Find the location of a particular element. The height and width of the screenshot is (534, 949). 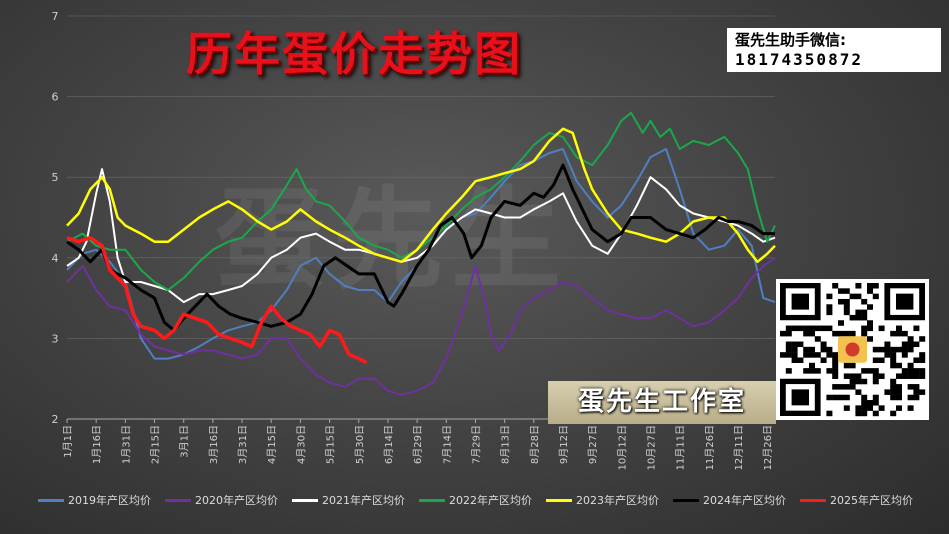

contact-label: 蛋先生助手微信: is located at coordinates (790, 40).